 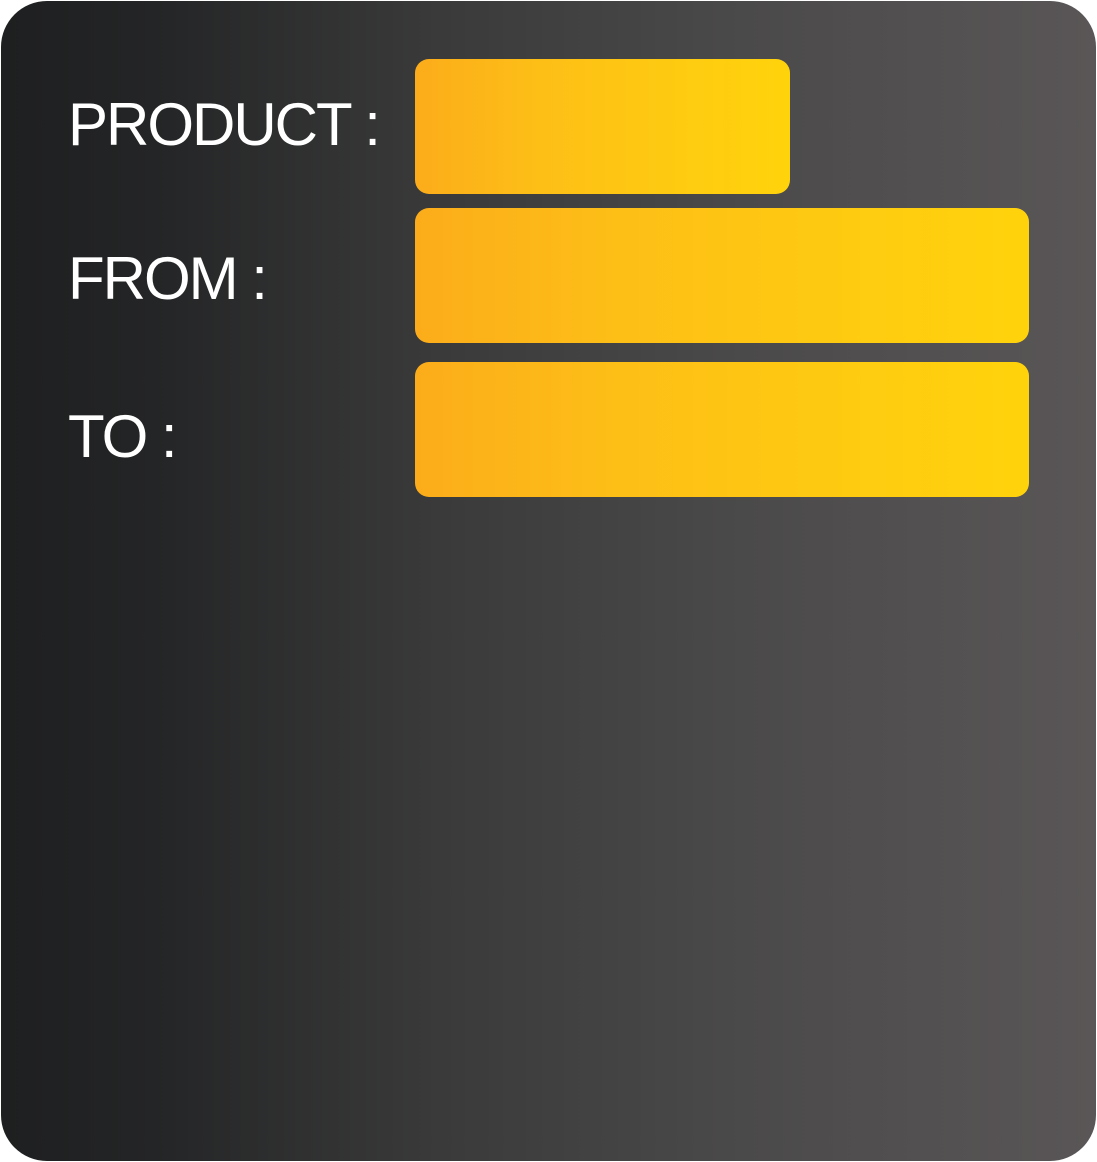 What do you see at coordinates (722, 275) in the screenshot?
I see `from-input` at bounding box center [722, 275].